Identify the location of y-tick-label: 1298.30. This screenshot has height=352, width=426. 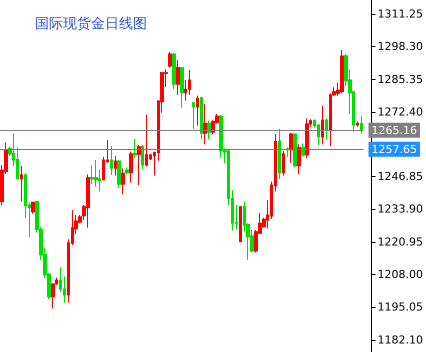
(401, 47).